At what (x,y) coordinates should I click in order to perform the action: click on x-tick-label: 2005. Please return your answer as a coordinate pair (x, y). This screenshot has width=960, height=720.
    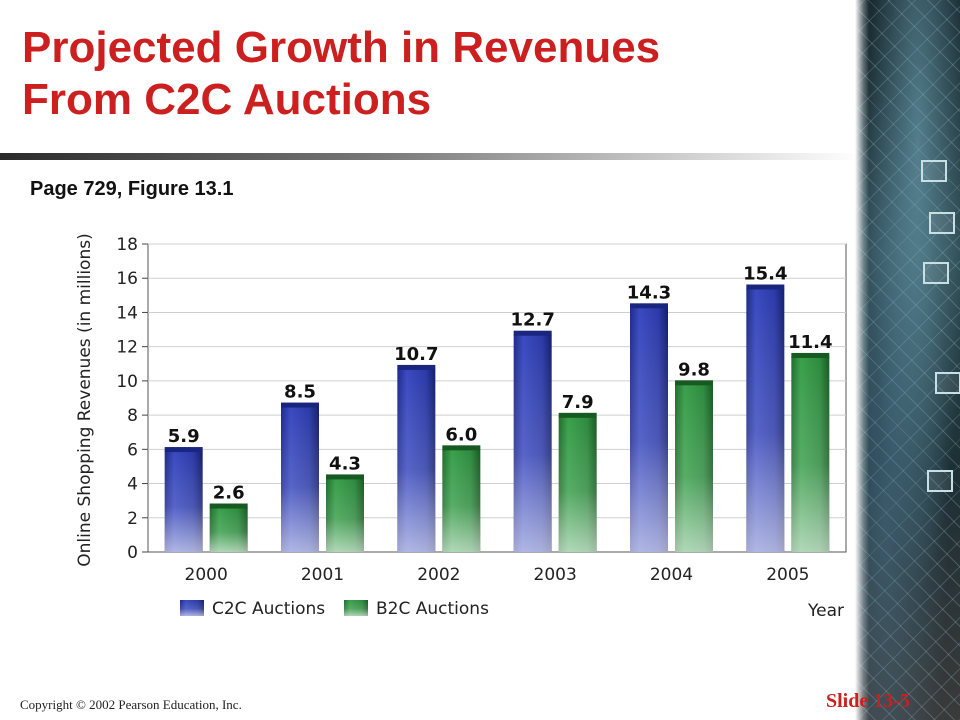
    Looking at the image, I should click on (787, 575).